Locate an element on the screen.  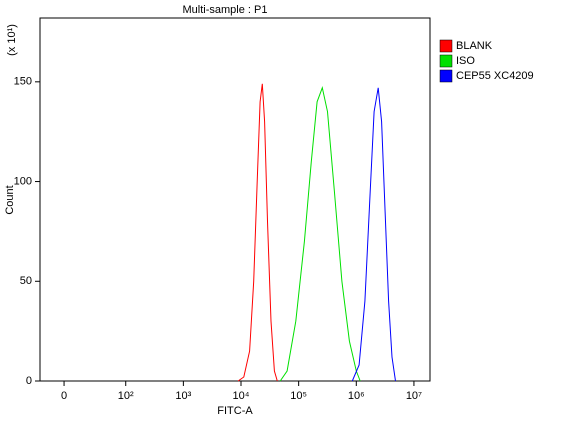
x-tick-label: 10⁶ is located at coordinates (356, 396).